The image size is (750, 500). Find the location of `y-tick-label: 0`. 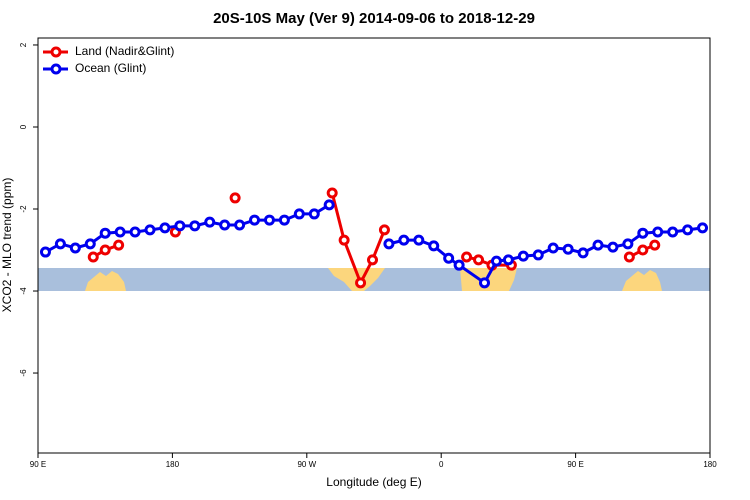

y-tick-label: 0 is located at coordinates (23, 126).